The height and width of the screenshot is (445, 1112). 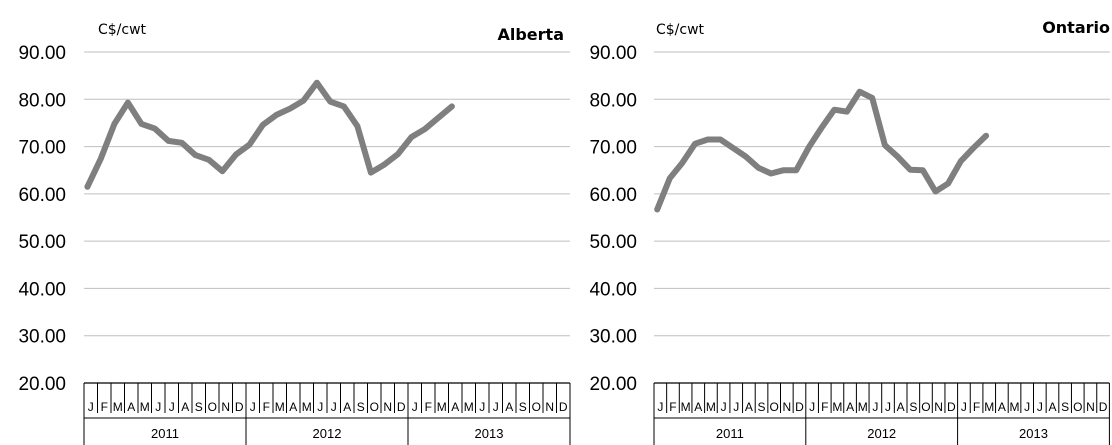 What do you see at coordinates (822, 150) in the screenshot?
I see `series-line` at bounding box center [822, 150].